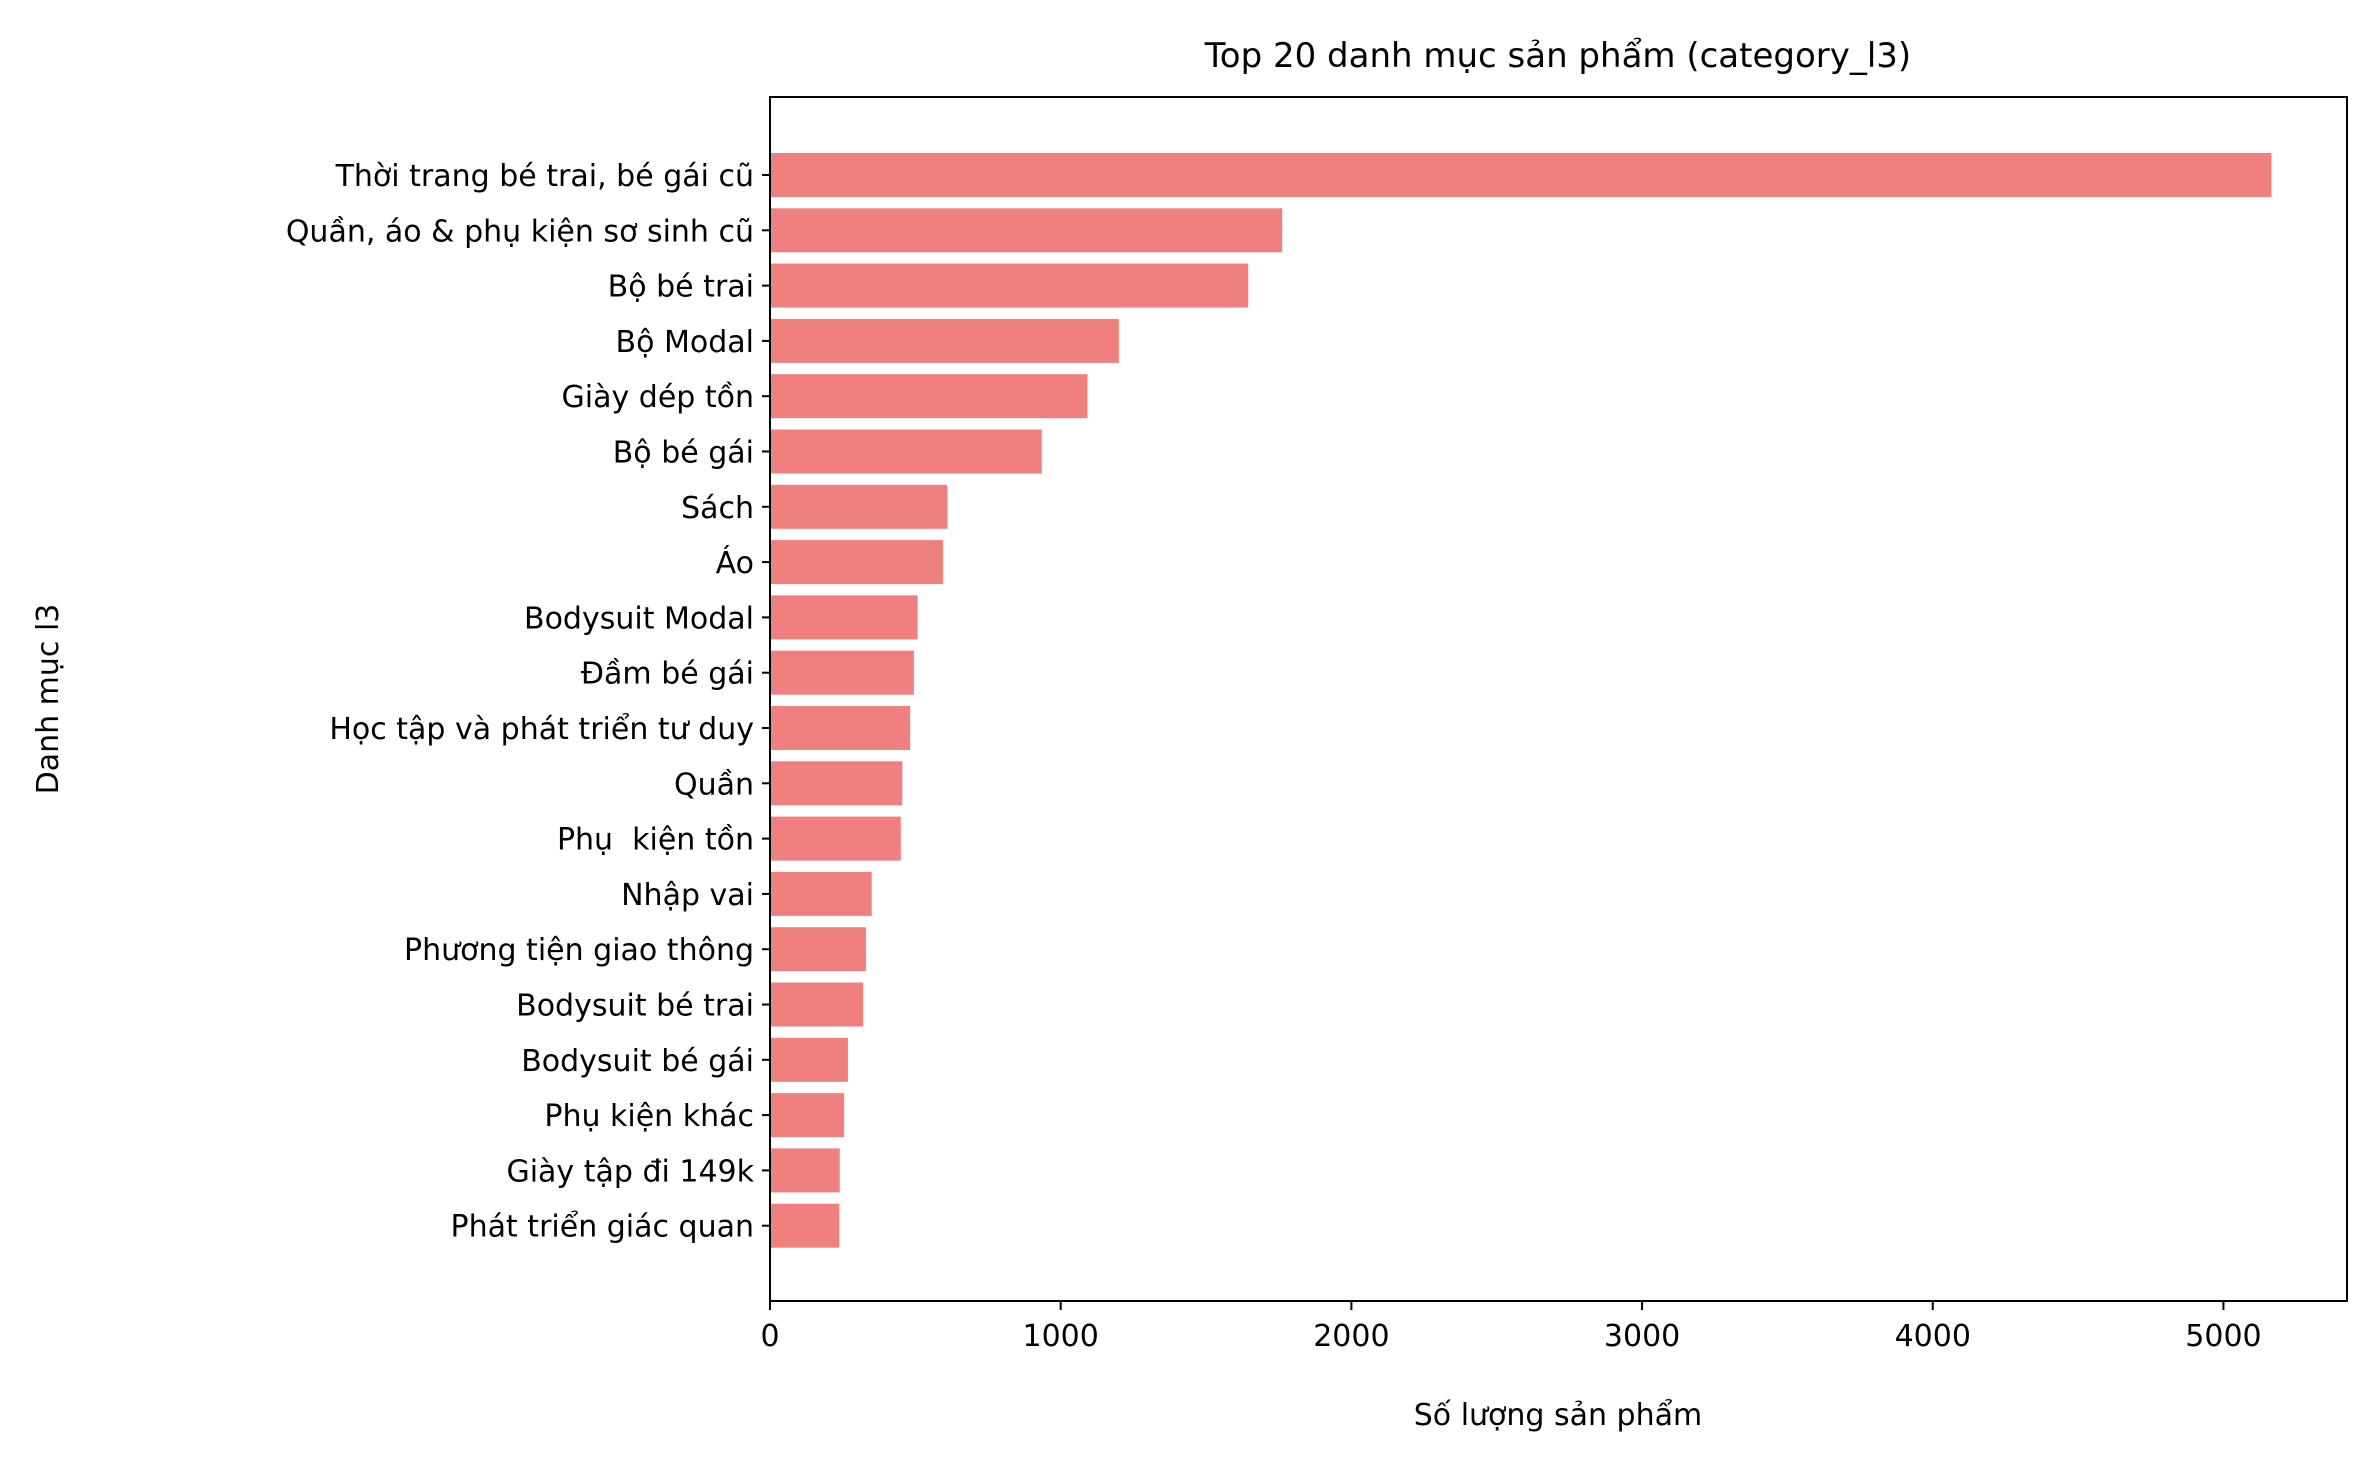 This screenshot has height=1462, width=2371. Describe the element at coordinates (769, 1336) in the screenshot. I see `x-tick-label: 0` at that location.